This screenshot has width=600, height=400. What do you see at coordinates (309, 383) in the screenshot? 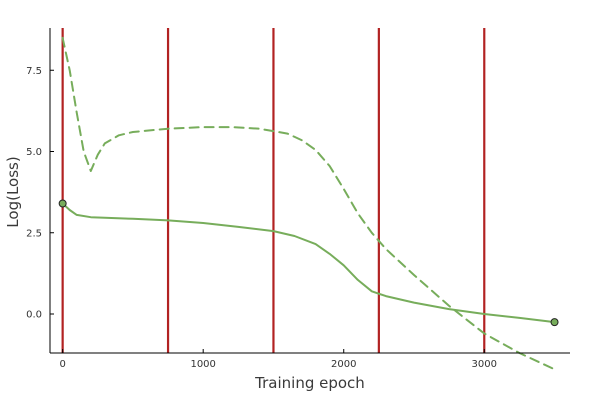
I see `x-axis-label: Training epoch` at bounding box center [309, 383].